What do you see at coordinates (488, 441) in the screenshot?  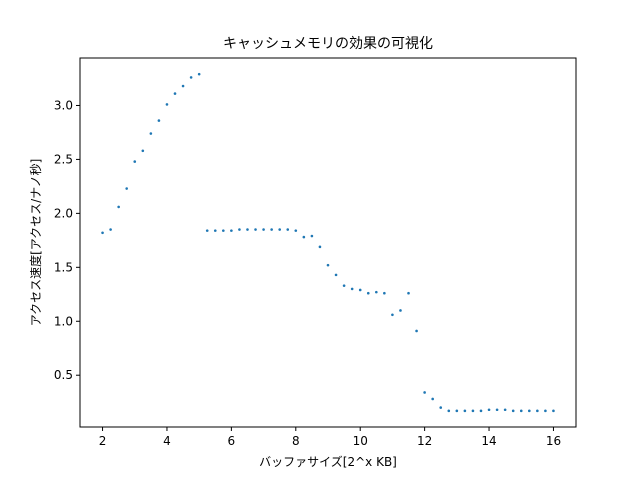 I see `x-tick-label: 14` at bounding box center [488, 441].